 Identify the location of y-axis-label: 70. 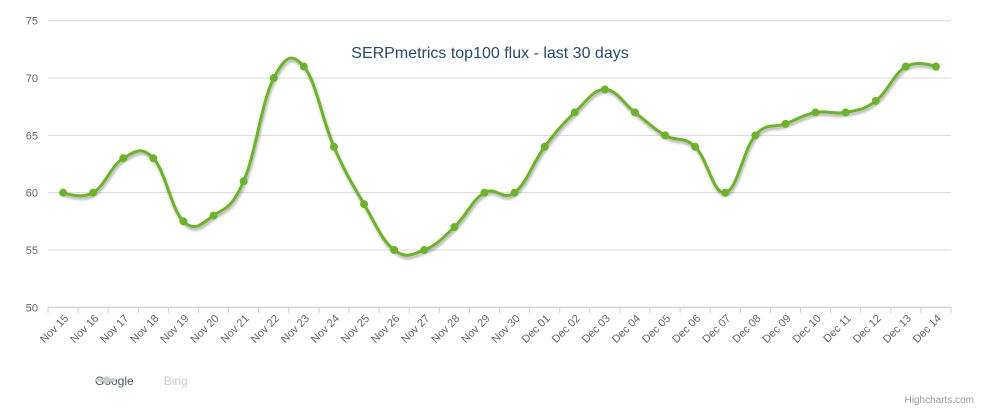
(32, 79).